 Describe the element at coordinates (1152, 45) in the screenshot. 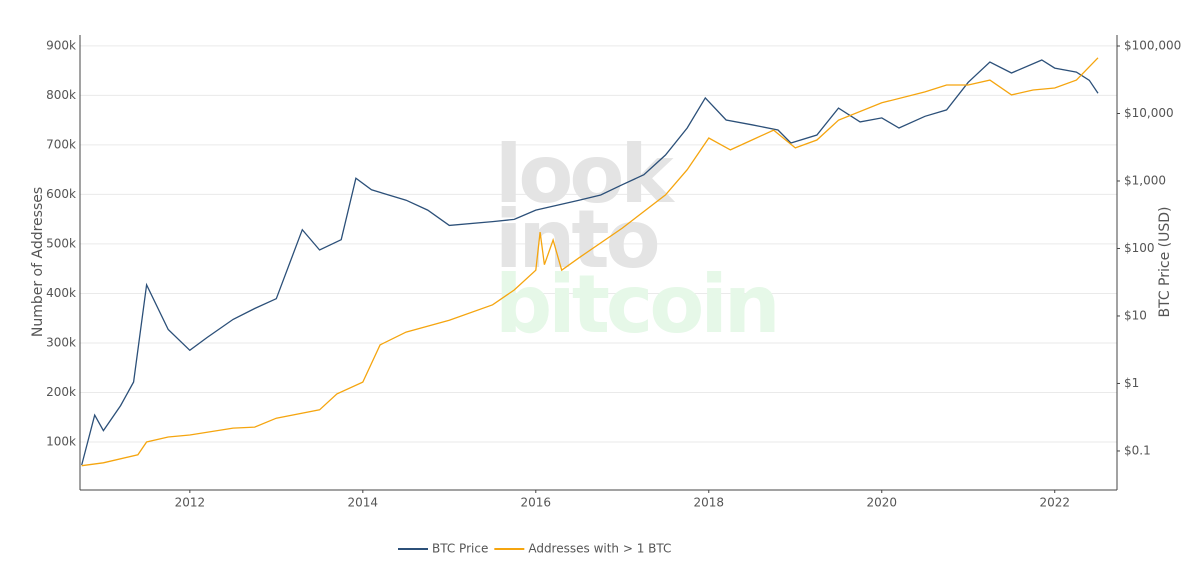

I see `y2-tick-label: $100,000` at that location.